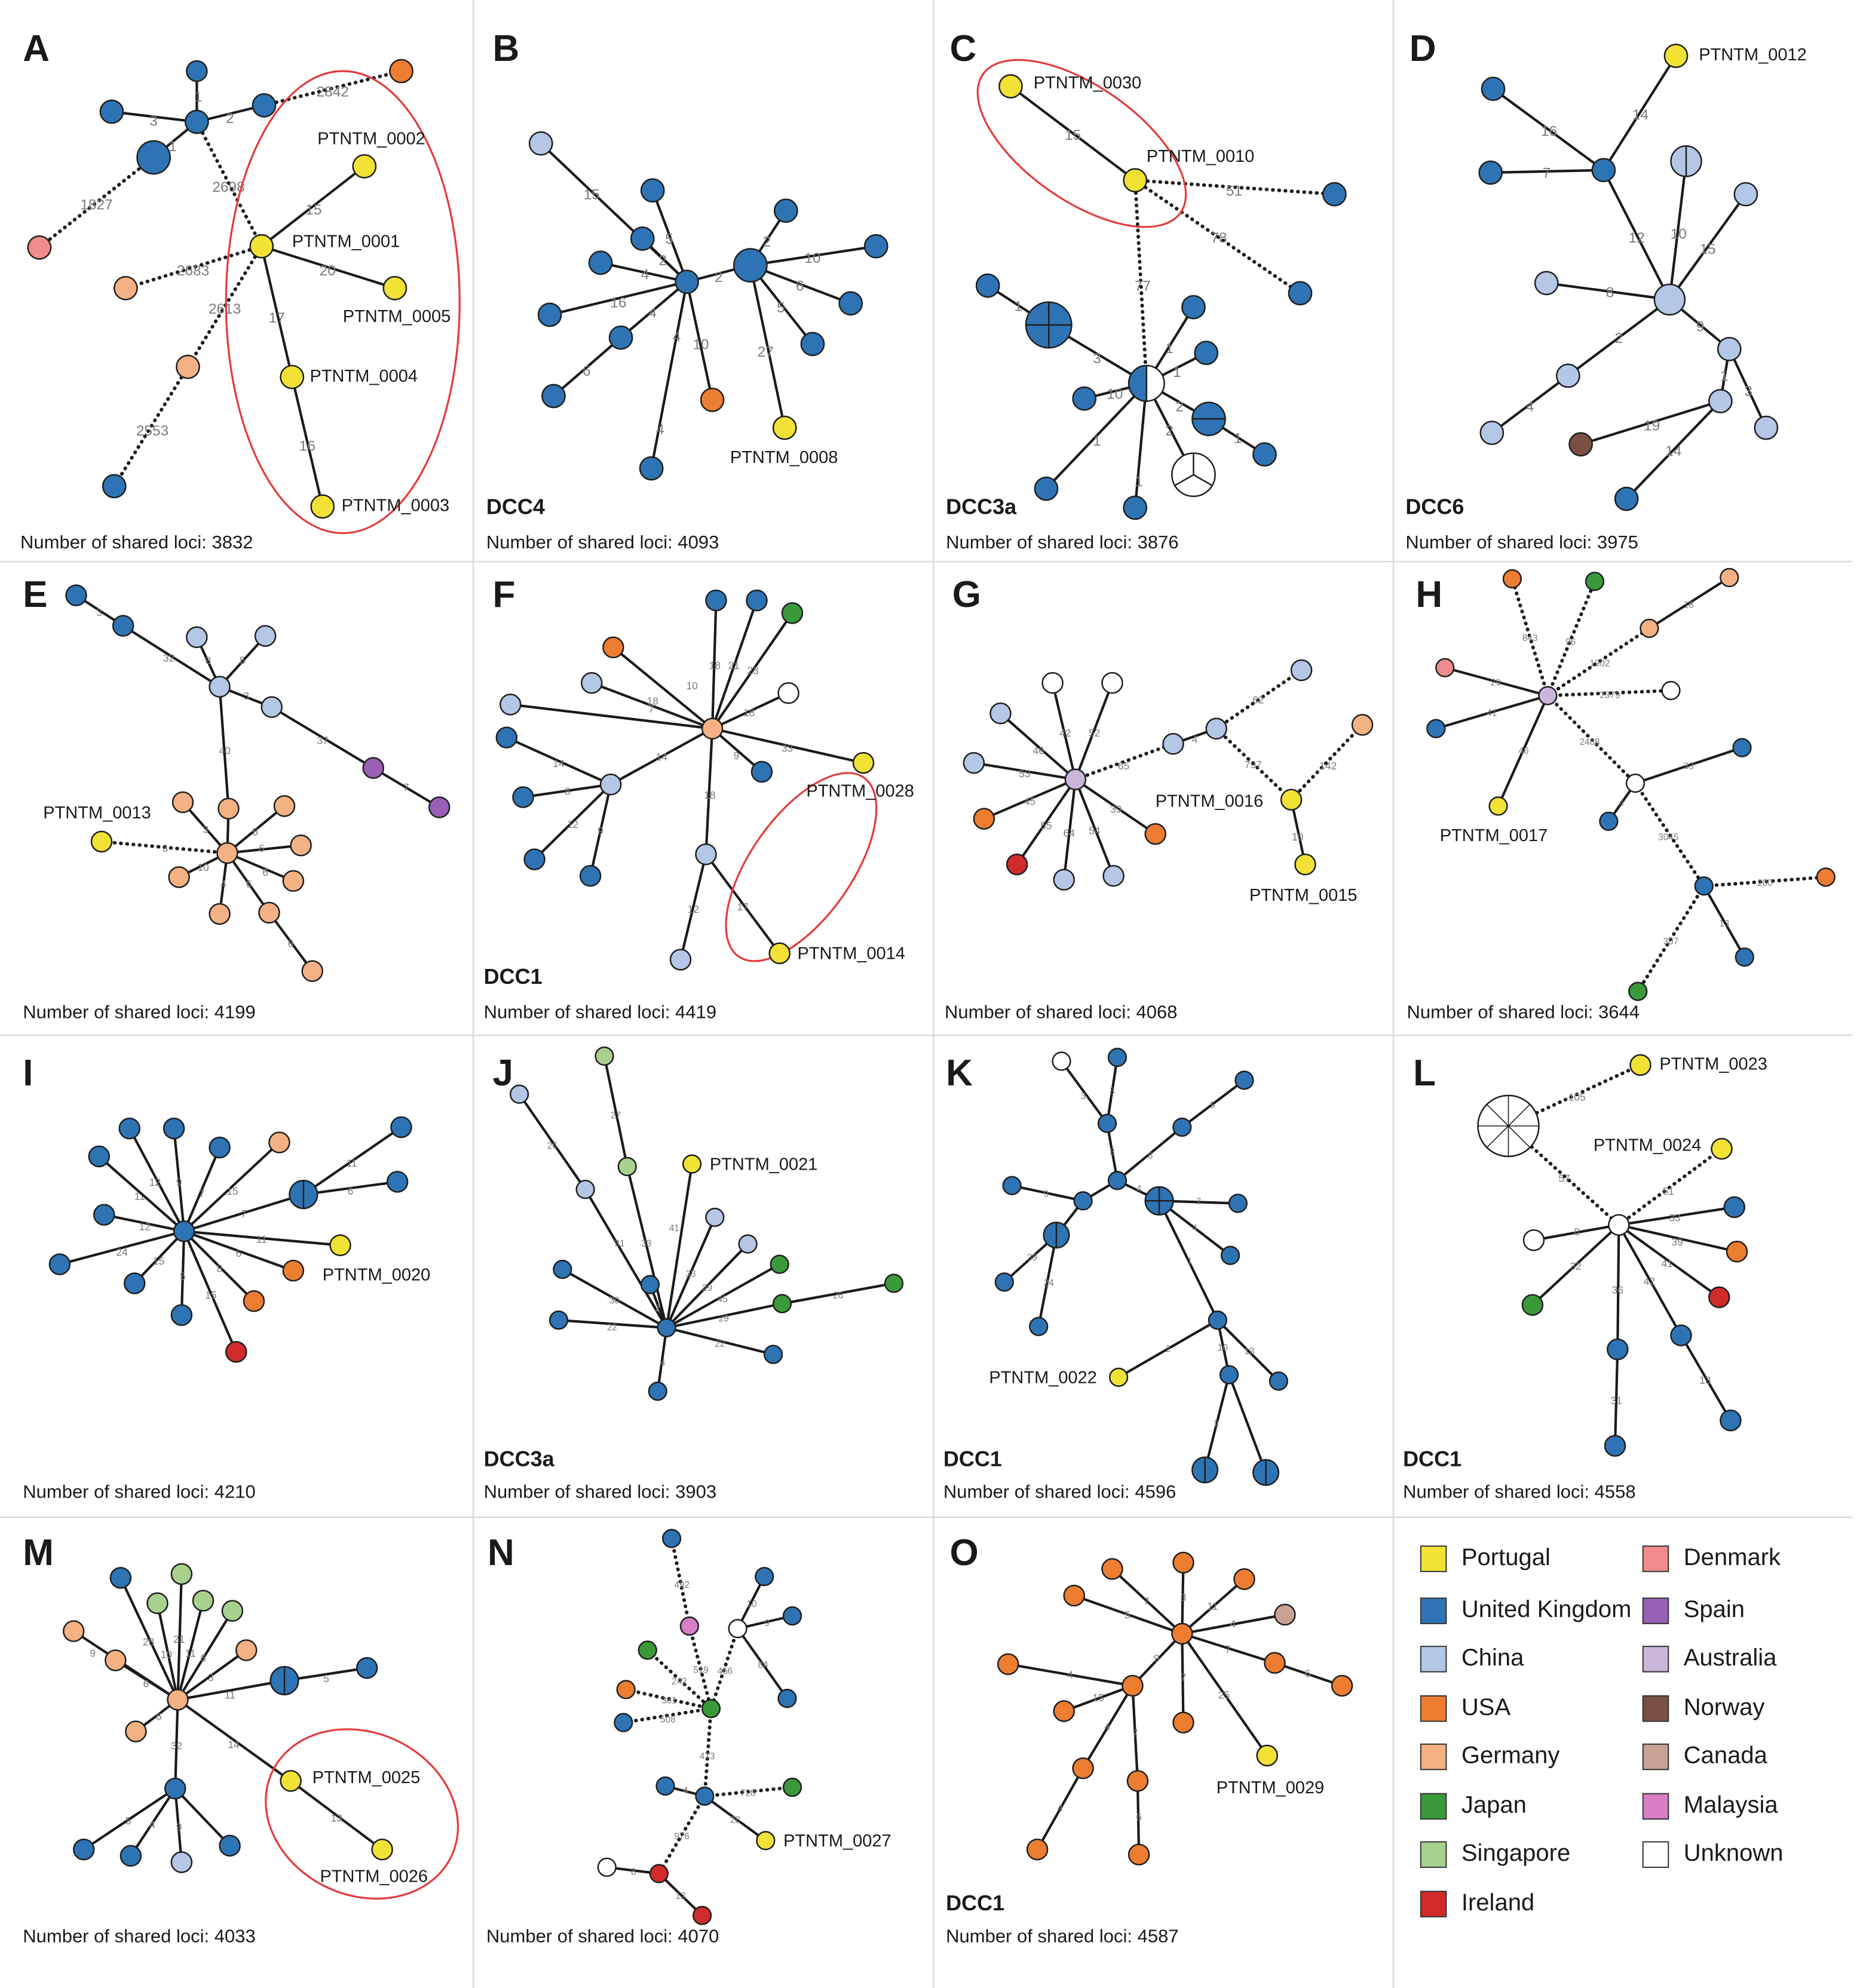 This screenshot has height=1988, width=1863. Describe the element at coordinates (1328, 766) in the screenshot. I see `edge-label: 142` at that location.